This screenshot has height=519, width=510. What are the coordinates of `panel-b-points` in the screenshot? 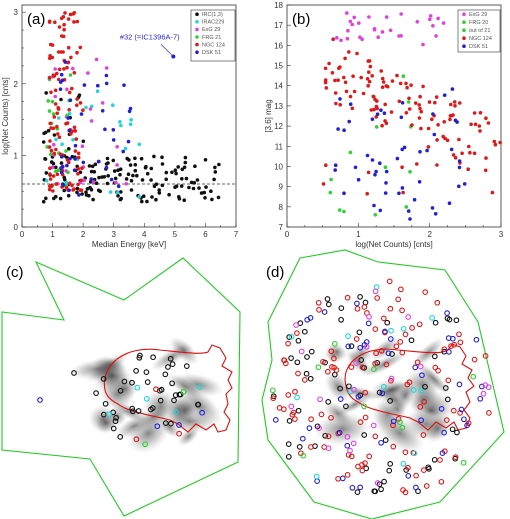 It's located at (411, 116).